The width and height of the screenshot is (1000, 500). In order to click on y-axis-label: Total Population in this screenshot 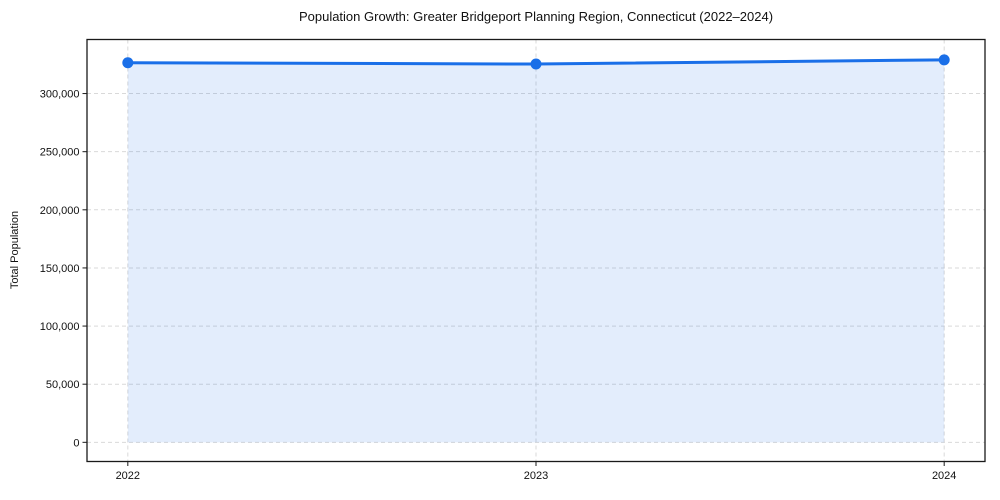, I will do `click(15, 250)`.